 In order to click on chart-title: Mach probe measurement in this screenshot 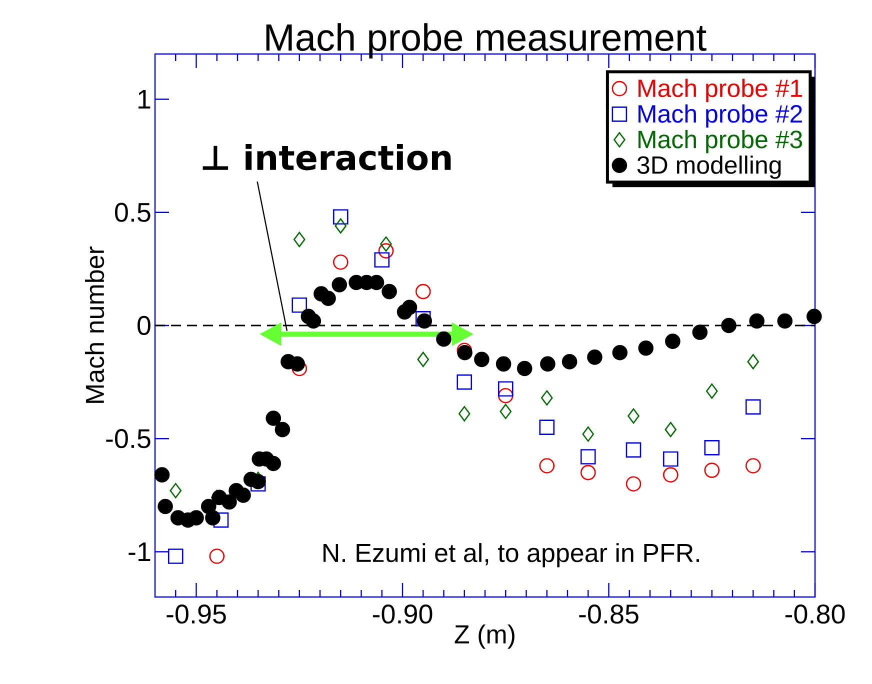, I will do `click(486, 40)`.